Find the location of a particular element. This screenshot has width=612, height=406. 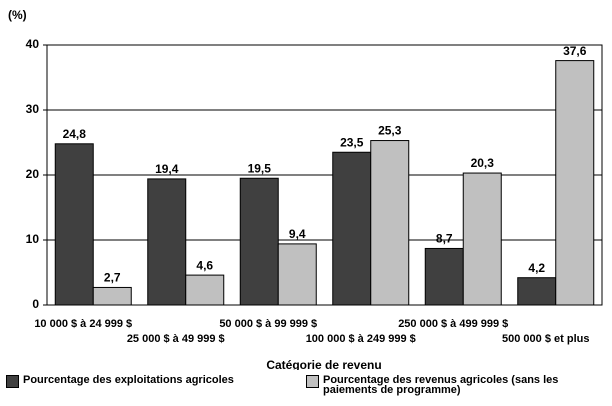

value-label: 19,4 is located at coordinates (167, 169).